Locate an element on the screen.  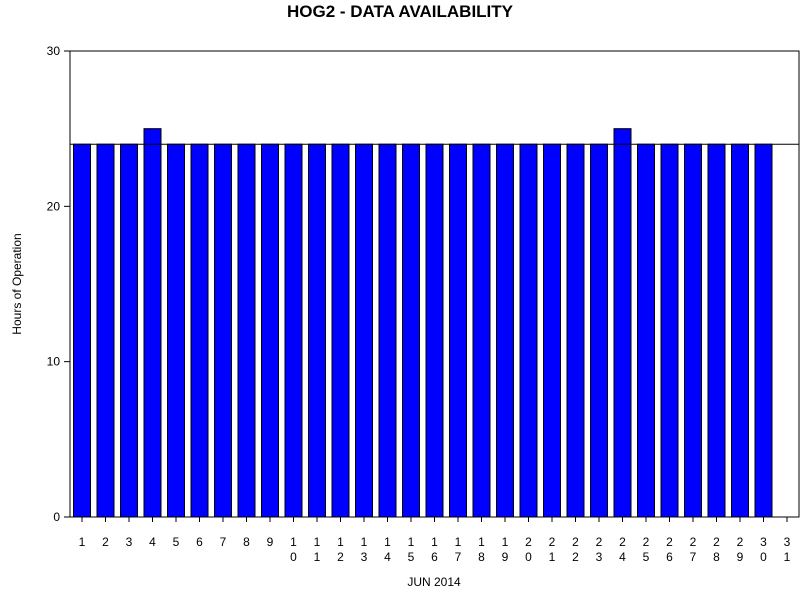
x-tick-label: 1 is located at coordinates (82, 542).